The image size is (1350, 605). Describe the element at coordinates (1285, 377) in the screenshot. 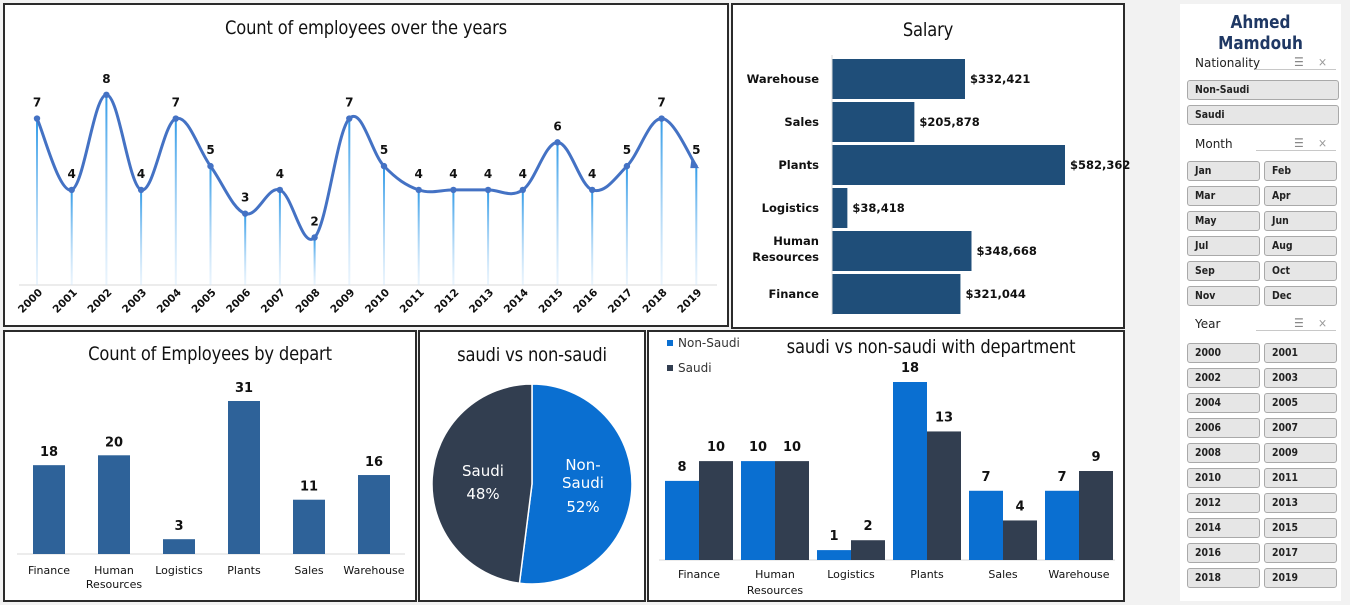

I see `slicer-item-label: 2003` at that location.